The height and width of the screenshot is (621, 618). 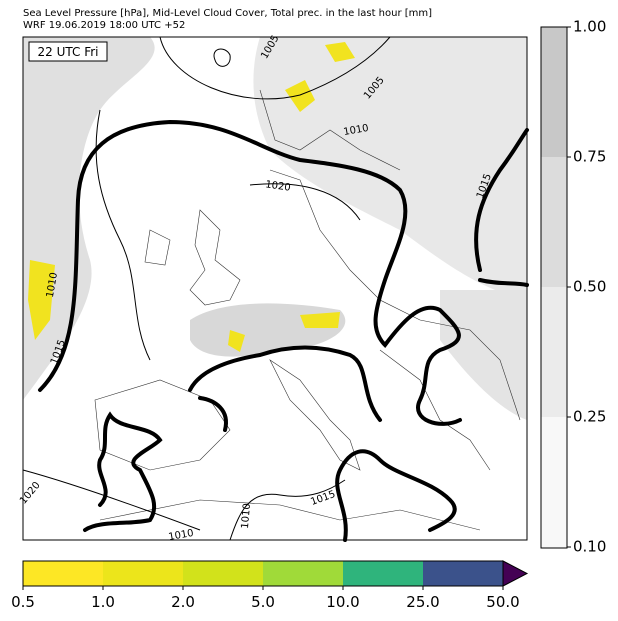 What do you see at coordinates (104, 25) in the screenshot?
I see `subtitle: WRF 19.06.2019 18:00 UTC +52` at bounding box center [104, 25].